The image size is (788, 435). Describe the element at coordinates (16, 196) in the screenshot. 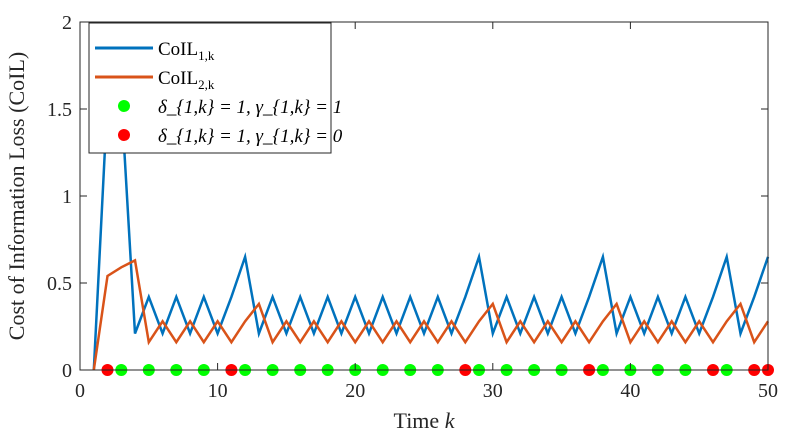

I see `y-axis-title: Cost of Information Loss (CoIL)` at that location.